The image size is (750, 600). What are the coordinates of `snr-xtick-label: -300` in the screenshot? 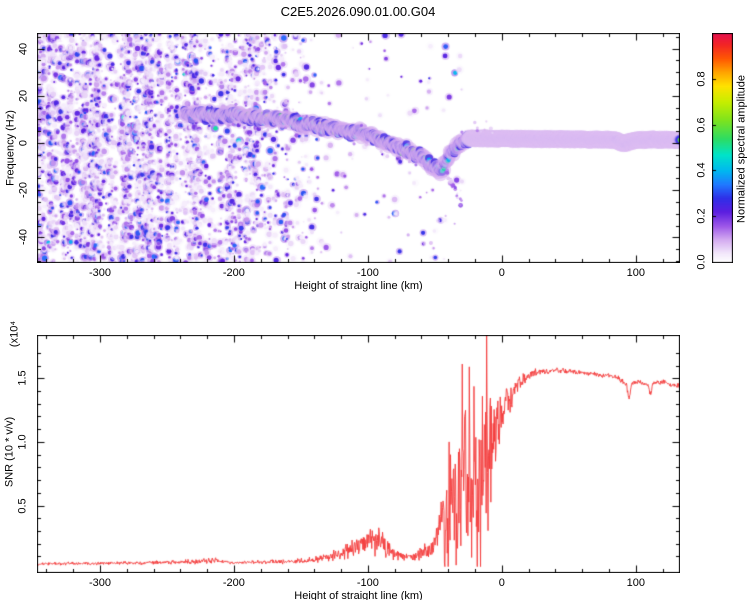 It's located at (99, 583).